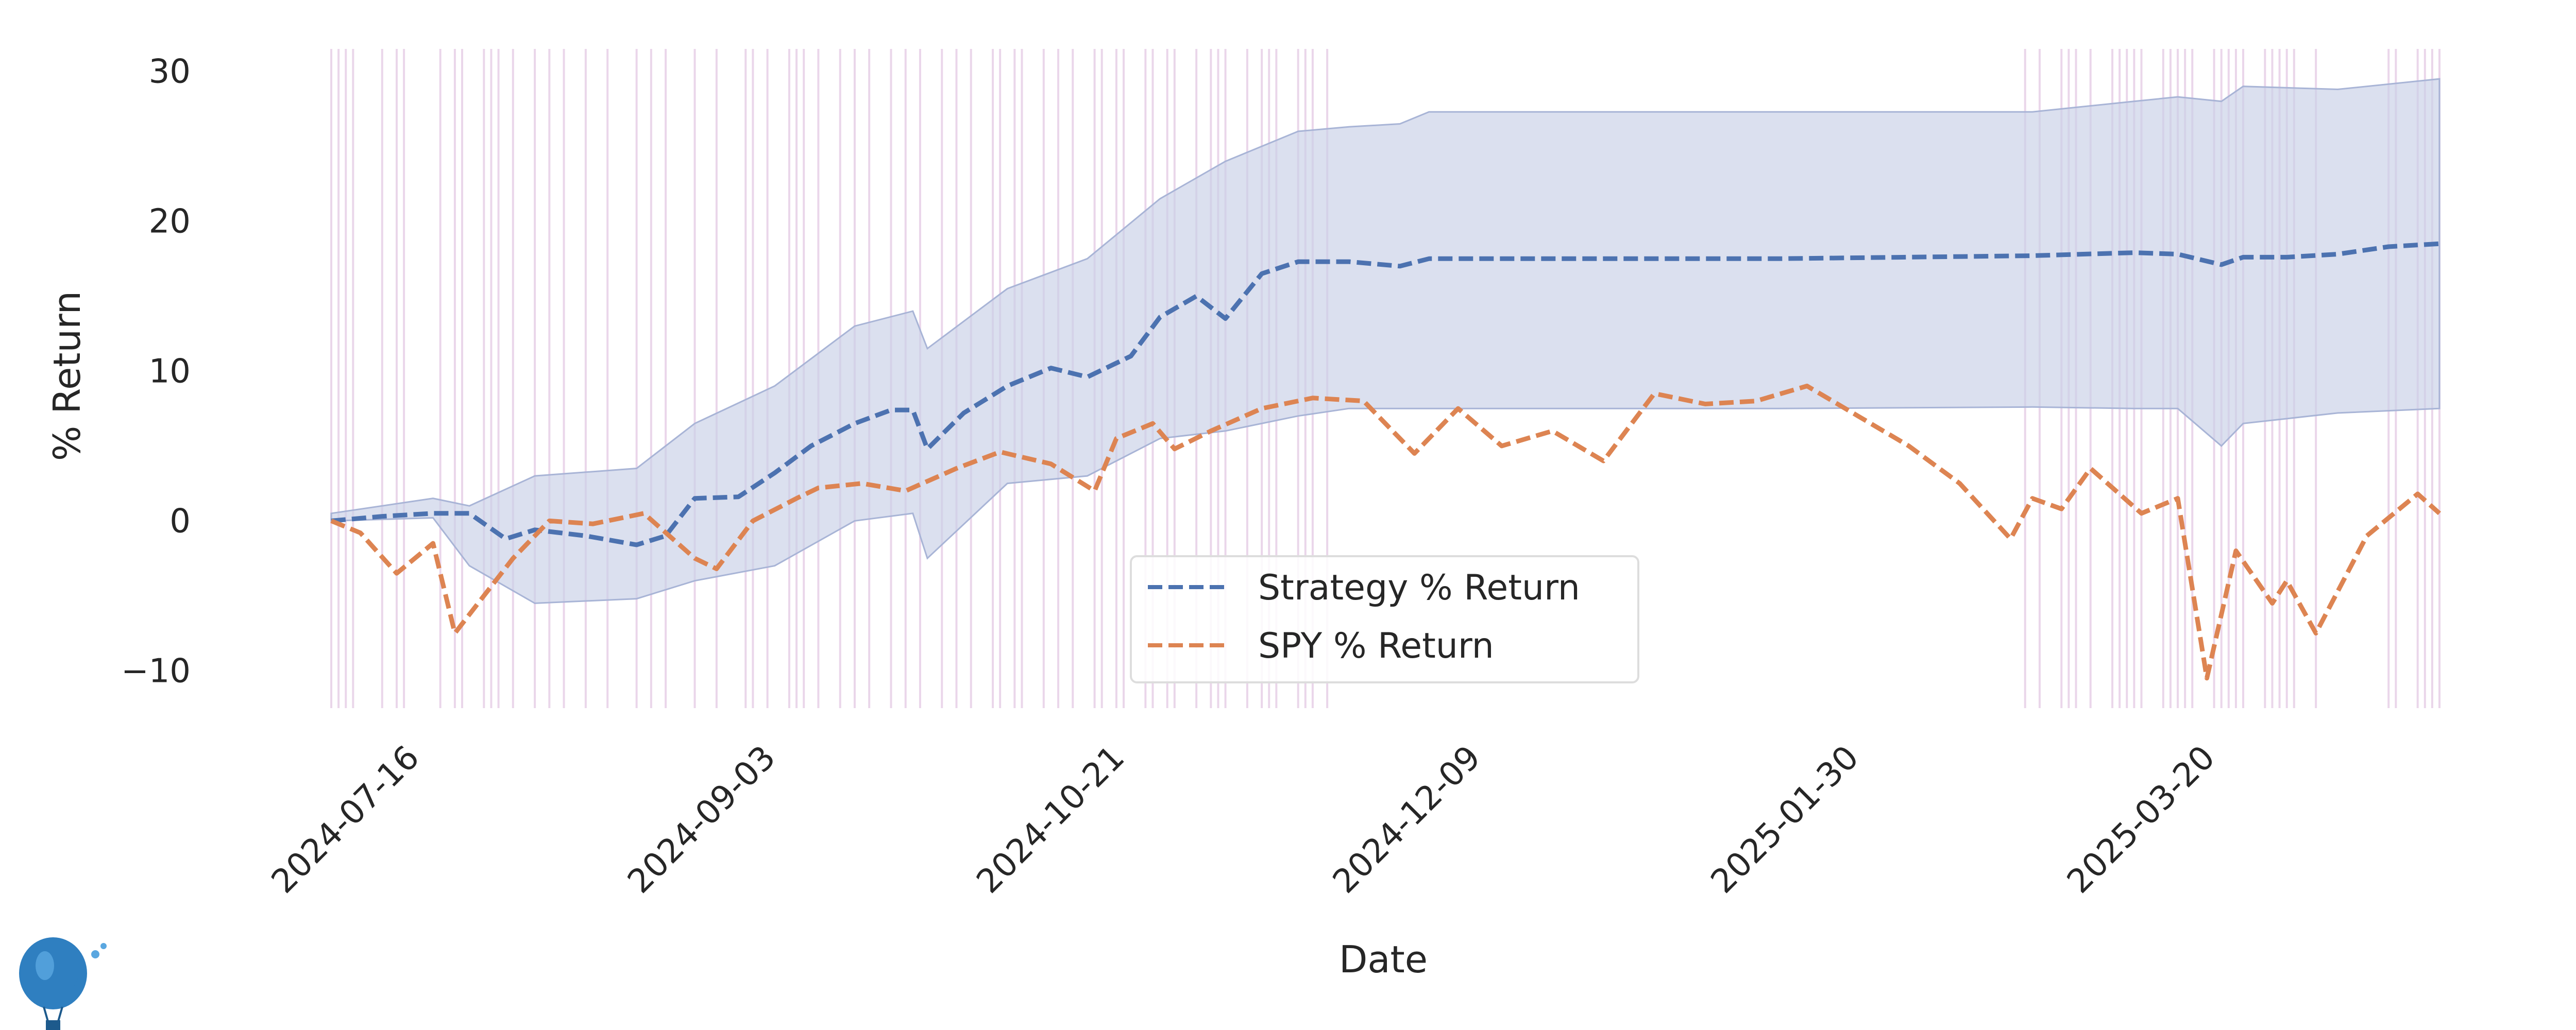  What do you see at coordinates (701, 820) in the screenshot?
I see `x-tick-label: 2024-09-03` at bounding box center [701, 820].